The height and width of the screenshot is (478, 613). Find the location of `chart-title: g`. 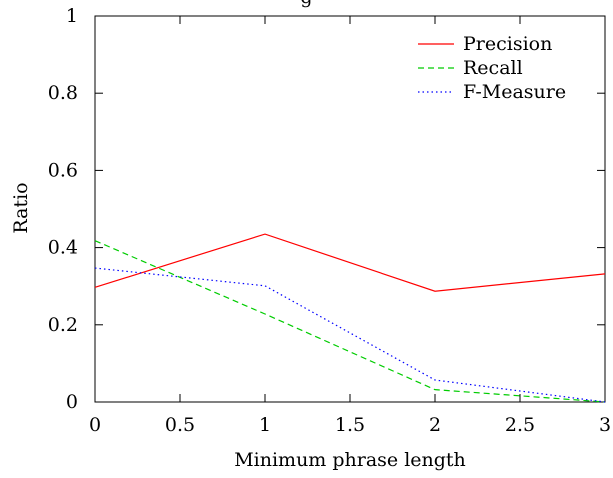

chart-title: g is located at coordinates (306, 4).